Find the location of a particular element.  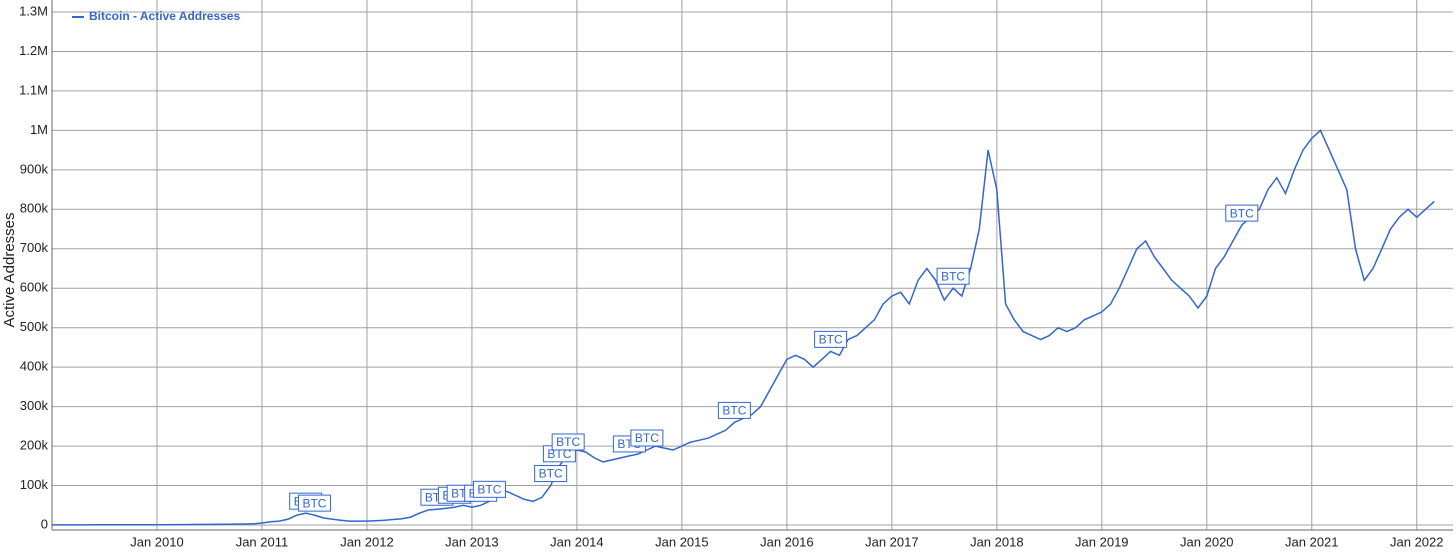

y-axis-label: Active Addresses is located at coordinates (9, 269).